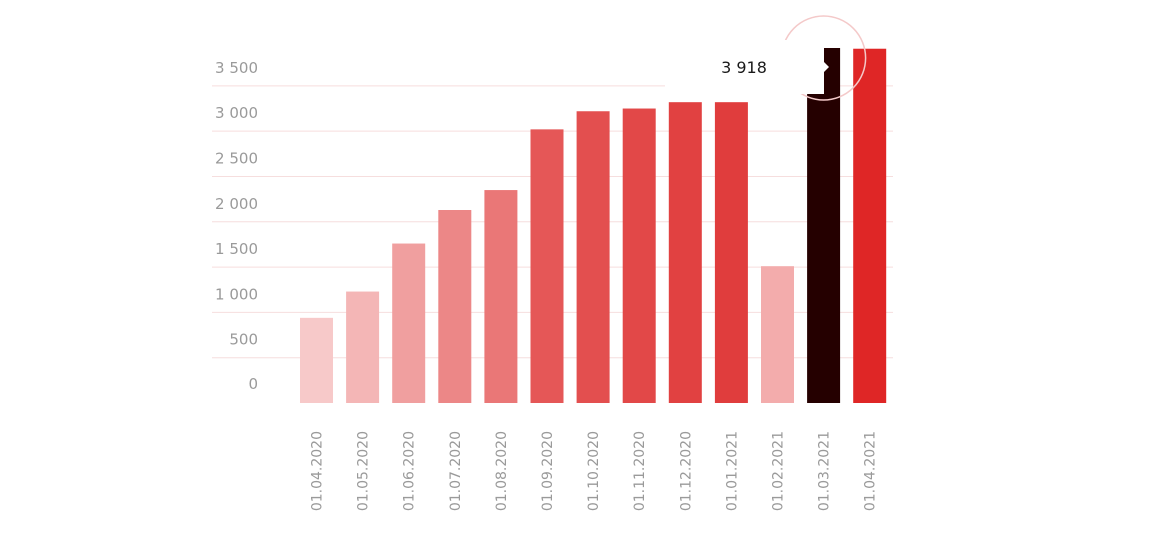 The height and width of the screenshot is (550, 1156). What do you see at coordinates (236, 113) in the screenshot?
I see `y-tick-label: 3 000` at bounding box center [236, 113].